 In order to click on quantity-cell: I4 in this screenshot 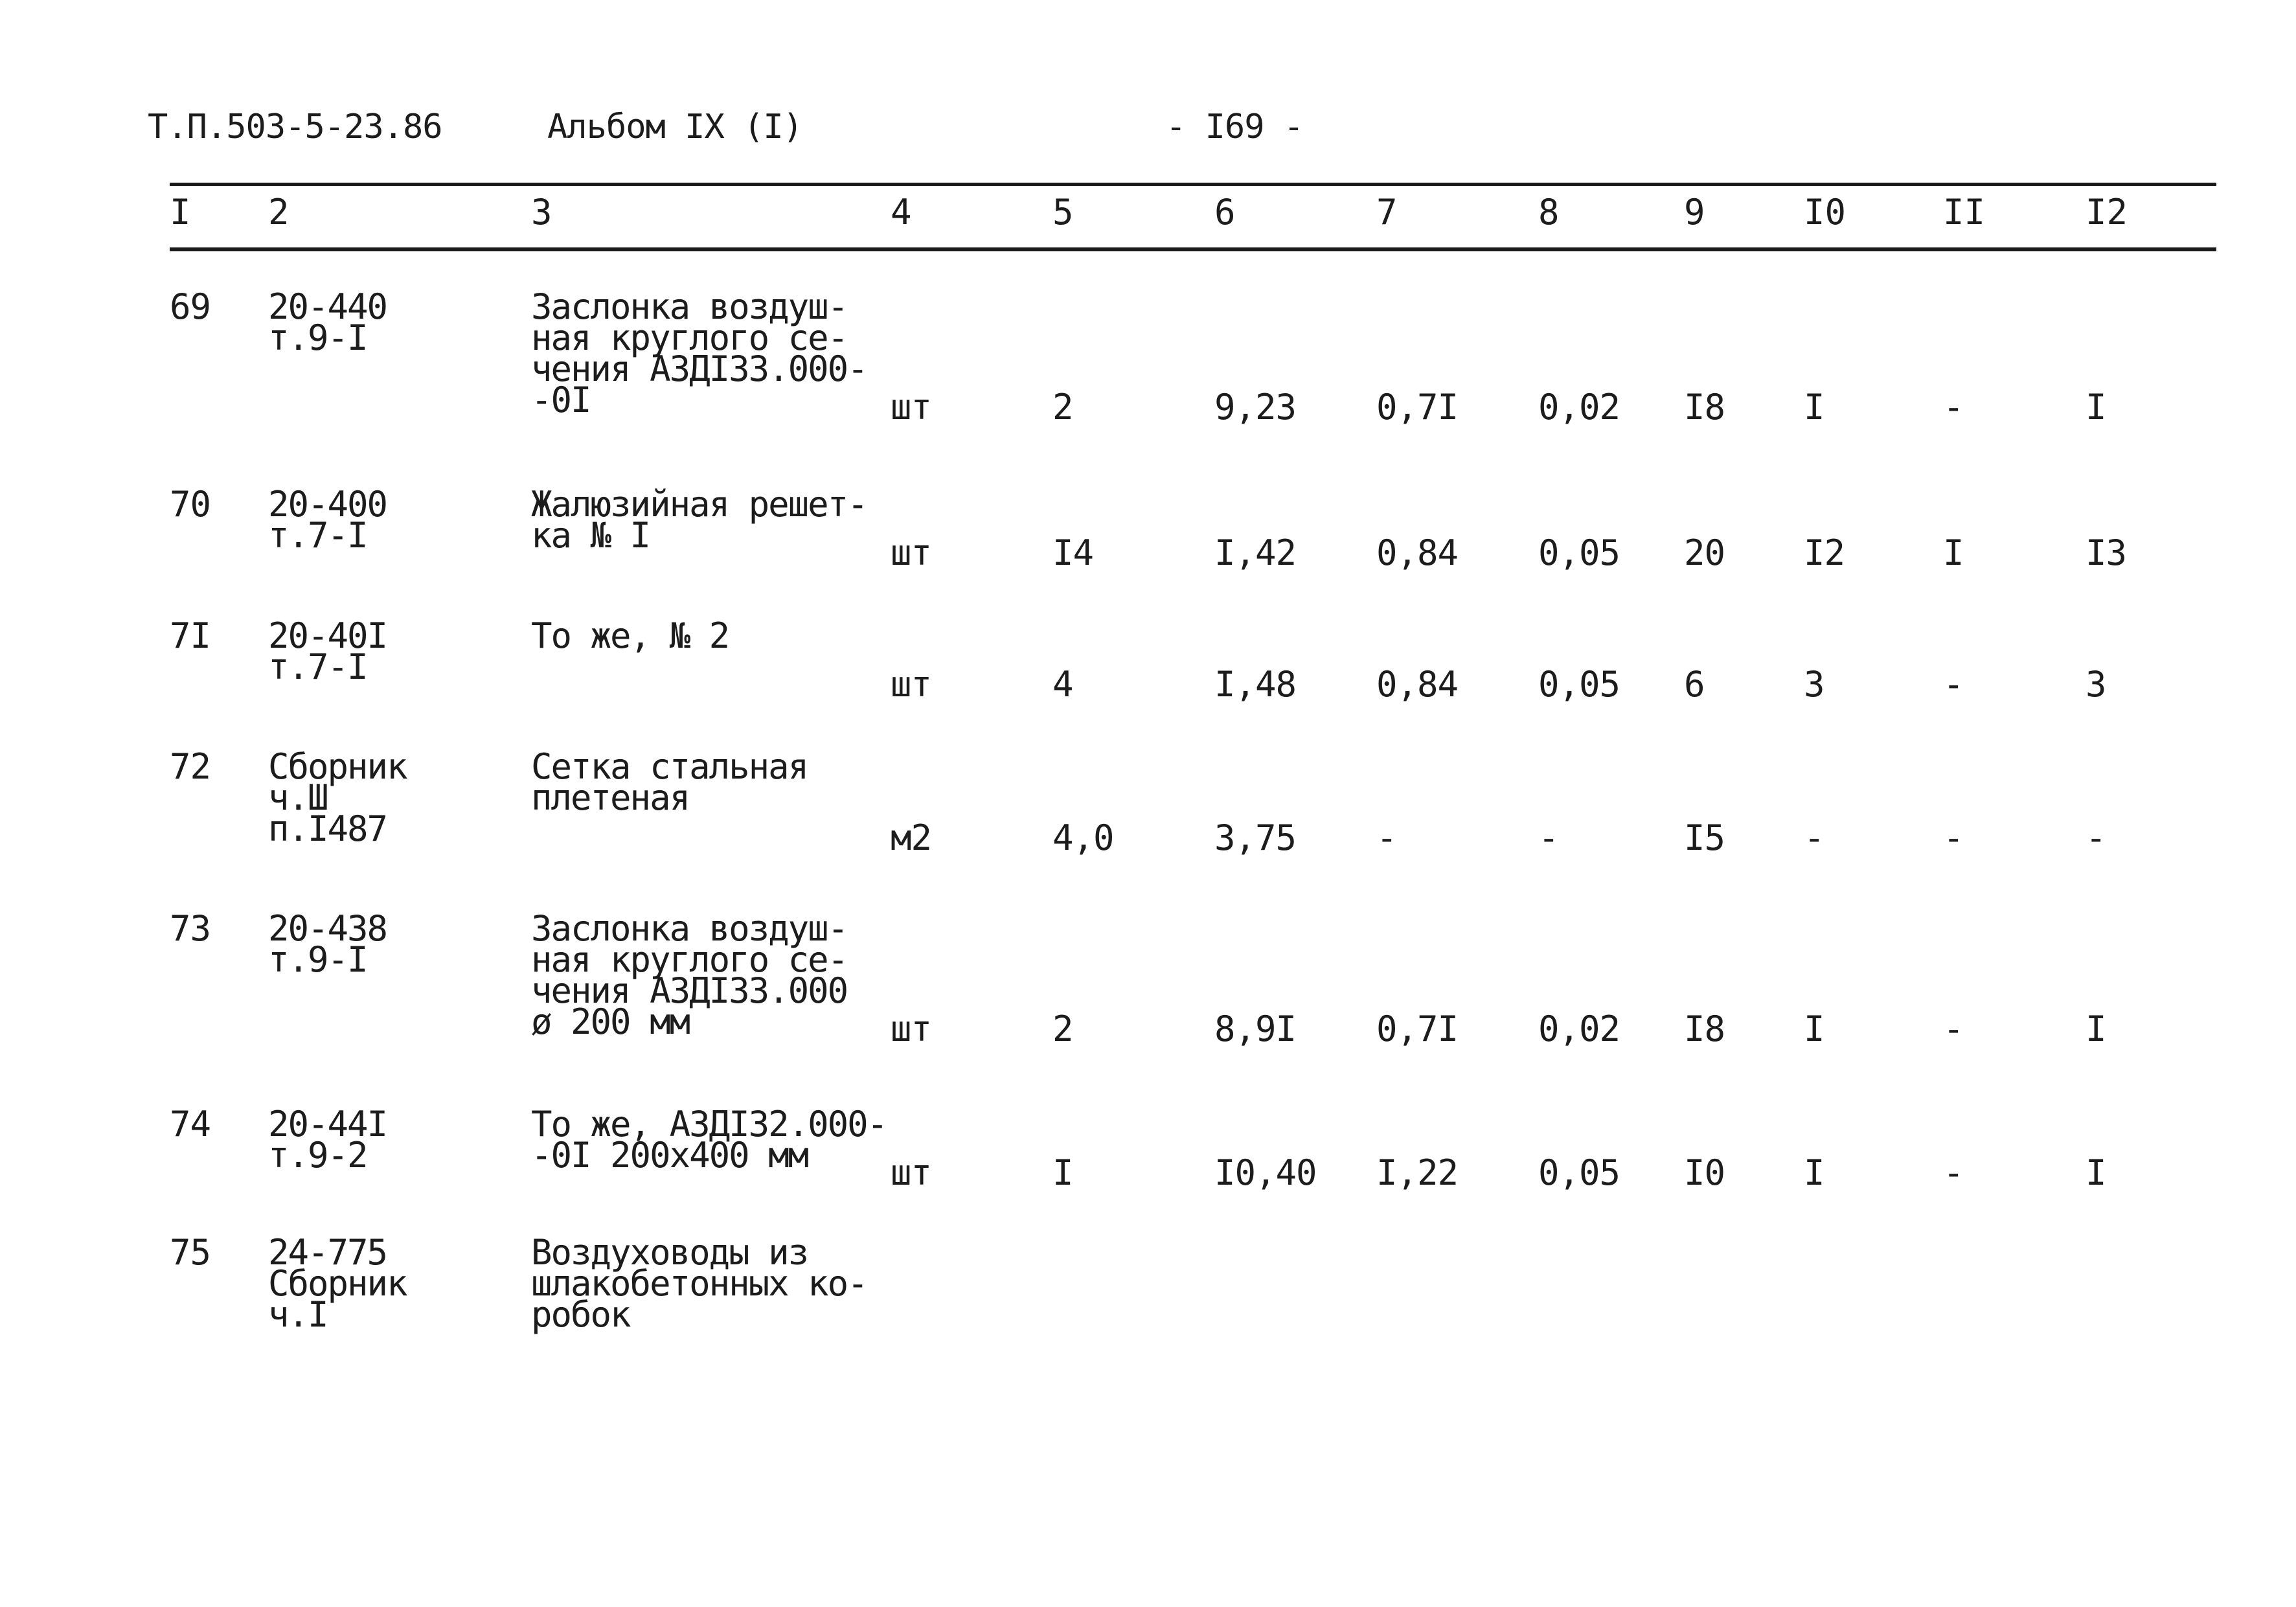, I will do `click(1073, 552)`.